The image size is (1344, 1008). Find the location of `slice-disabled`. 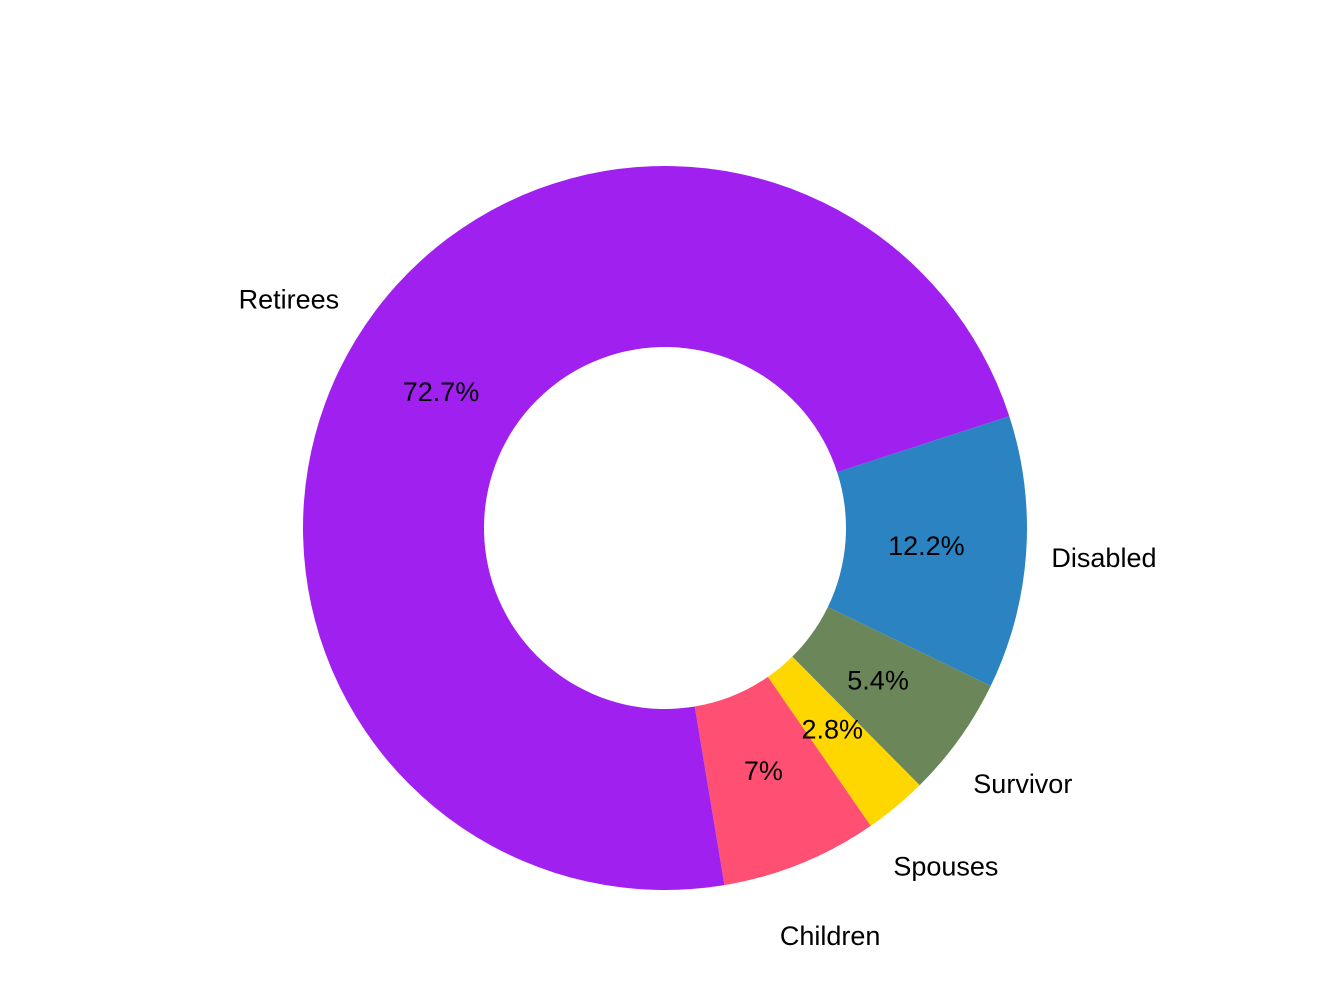

slice-disabled is located at coordinates (927, 551).